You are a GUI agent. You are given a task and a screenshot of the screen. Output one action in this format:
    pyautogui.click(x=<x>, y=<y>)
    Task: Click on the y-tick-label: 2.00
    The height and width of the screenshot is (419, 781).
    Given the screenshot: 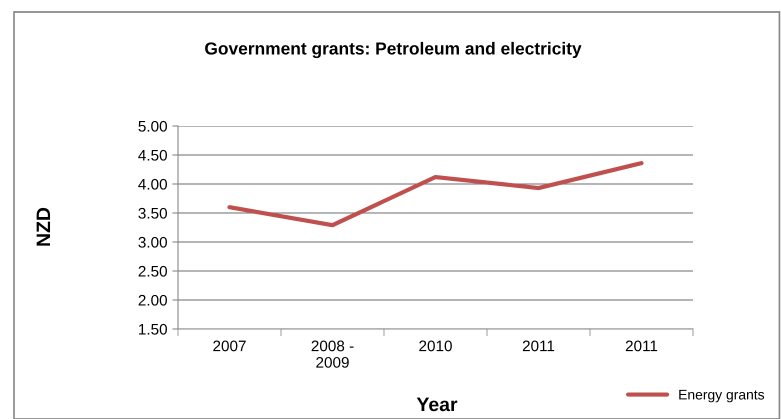 What is the action you would take?
    pyautogui.click(x=152, y=300)
    